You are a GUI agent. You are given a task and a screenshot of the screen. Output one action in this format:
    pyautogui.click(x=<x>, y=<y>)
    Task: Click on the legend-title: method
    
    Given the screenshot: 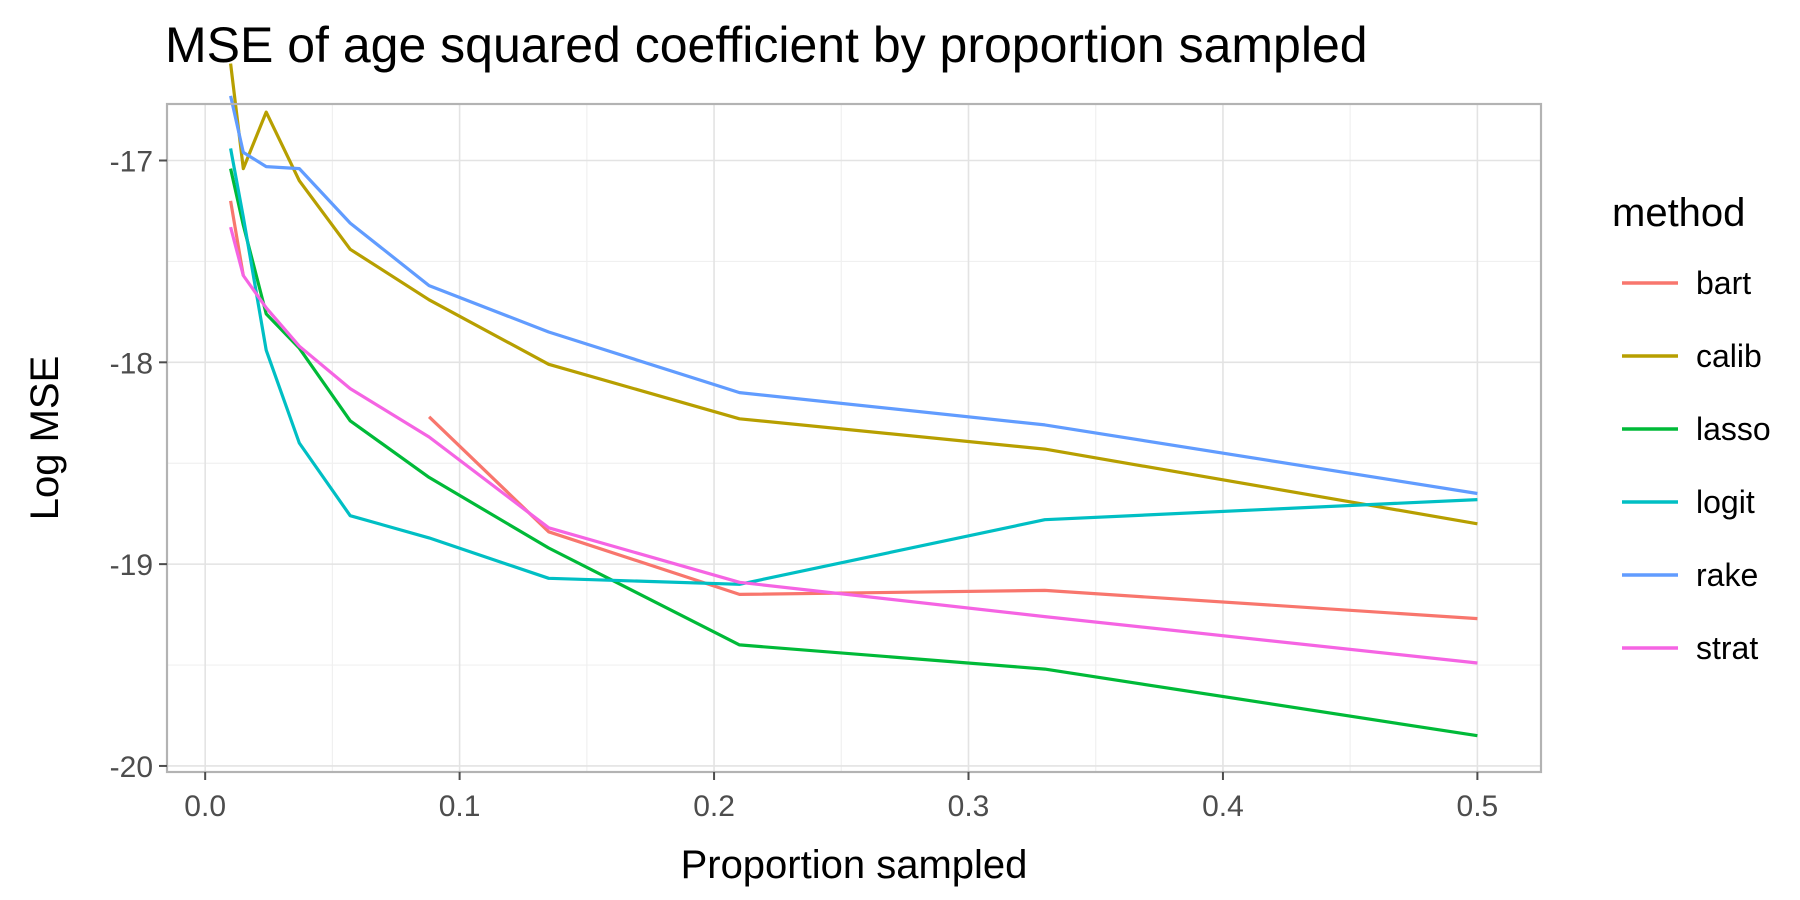 What is the action you would take?
    pyautogui.click(x=1678, y=213)
    